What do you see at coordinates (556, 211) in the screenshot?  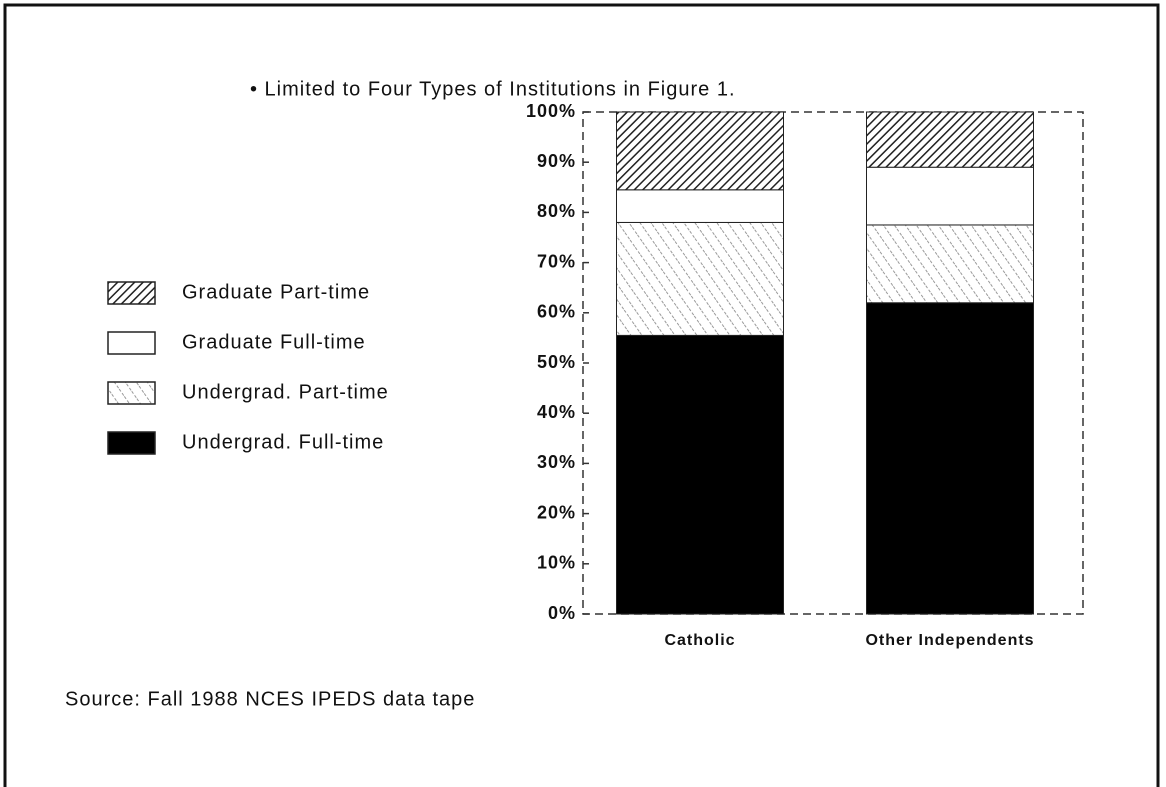 I see `y-tick-label: 80%` at bounding box center [556, 211].